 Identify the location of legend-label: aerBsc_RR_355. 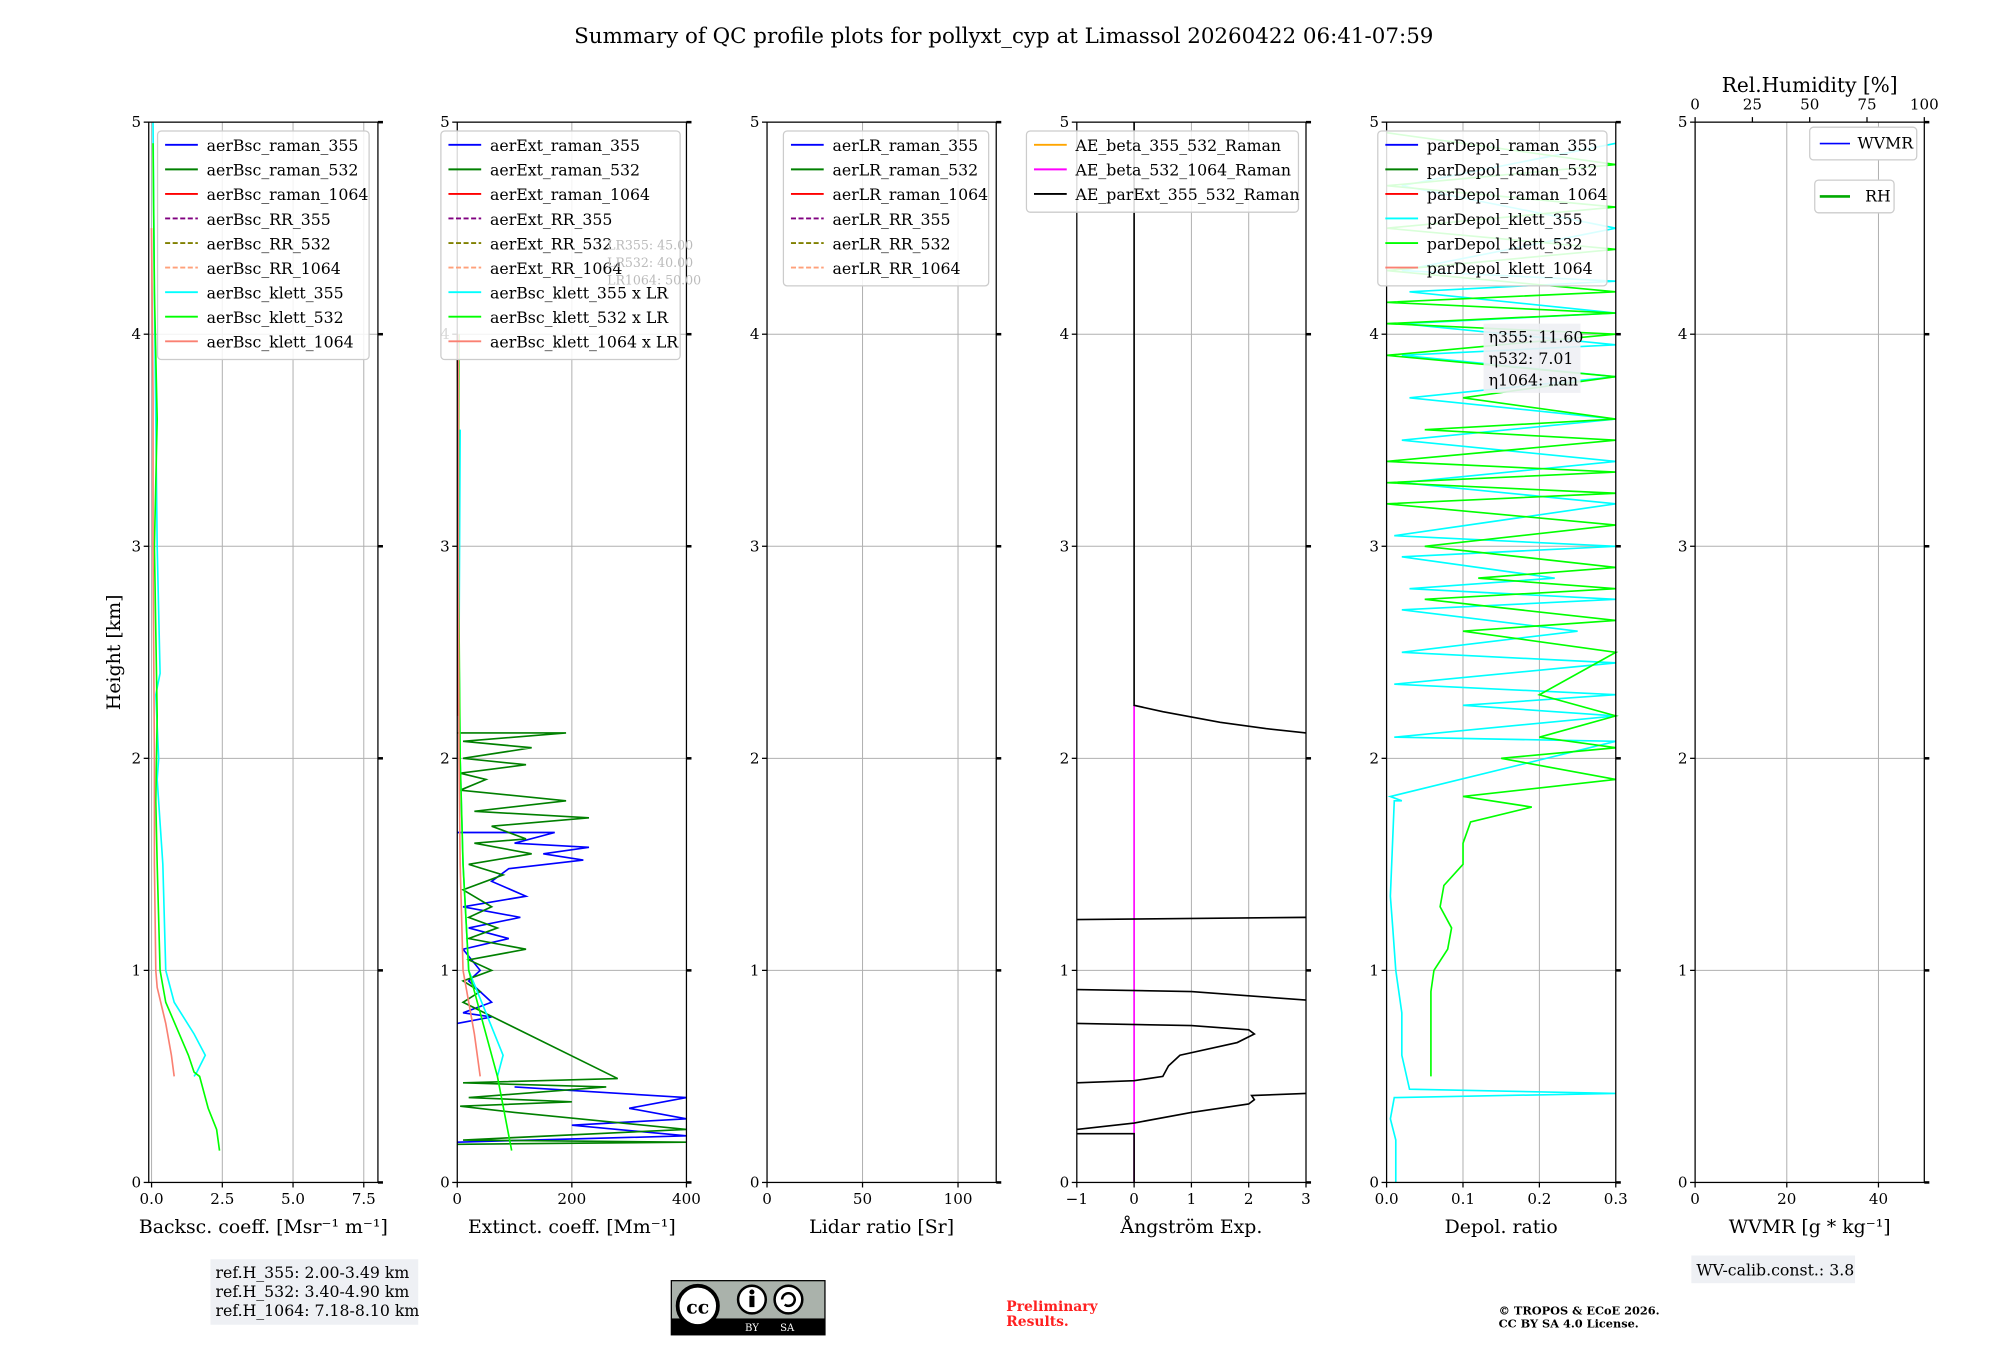
(269, 219).